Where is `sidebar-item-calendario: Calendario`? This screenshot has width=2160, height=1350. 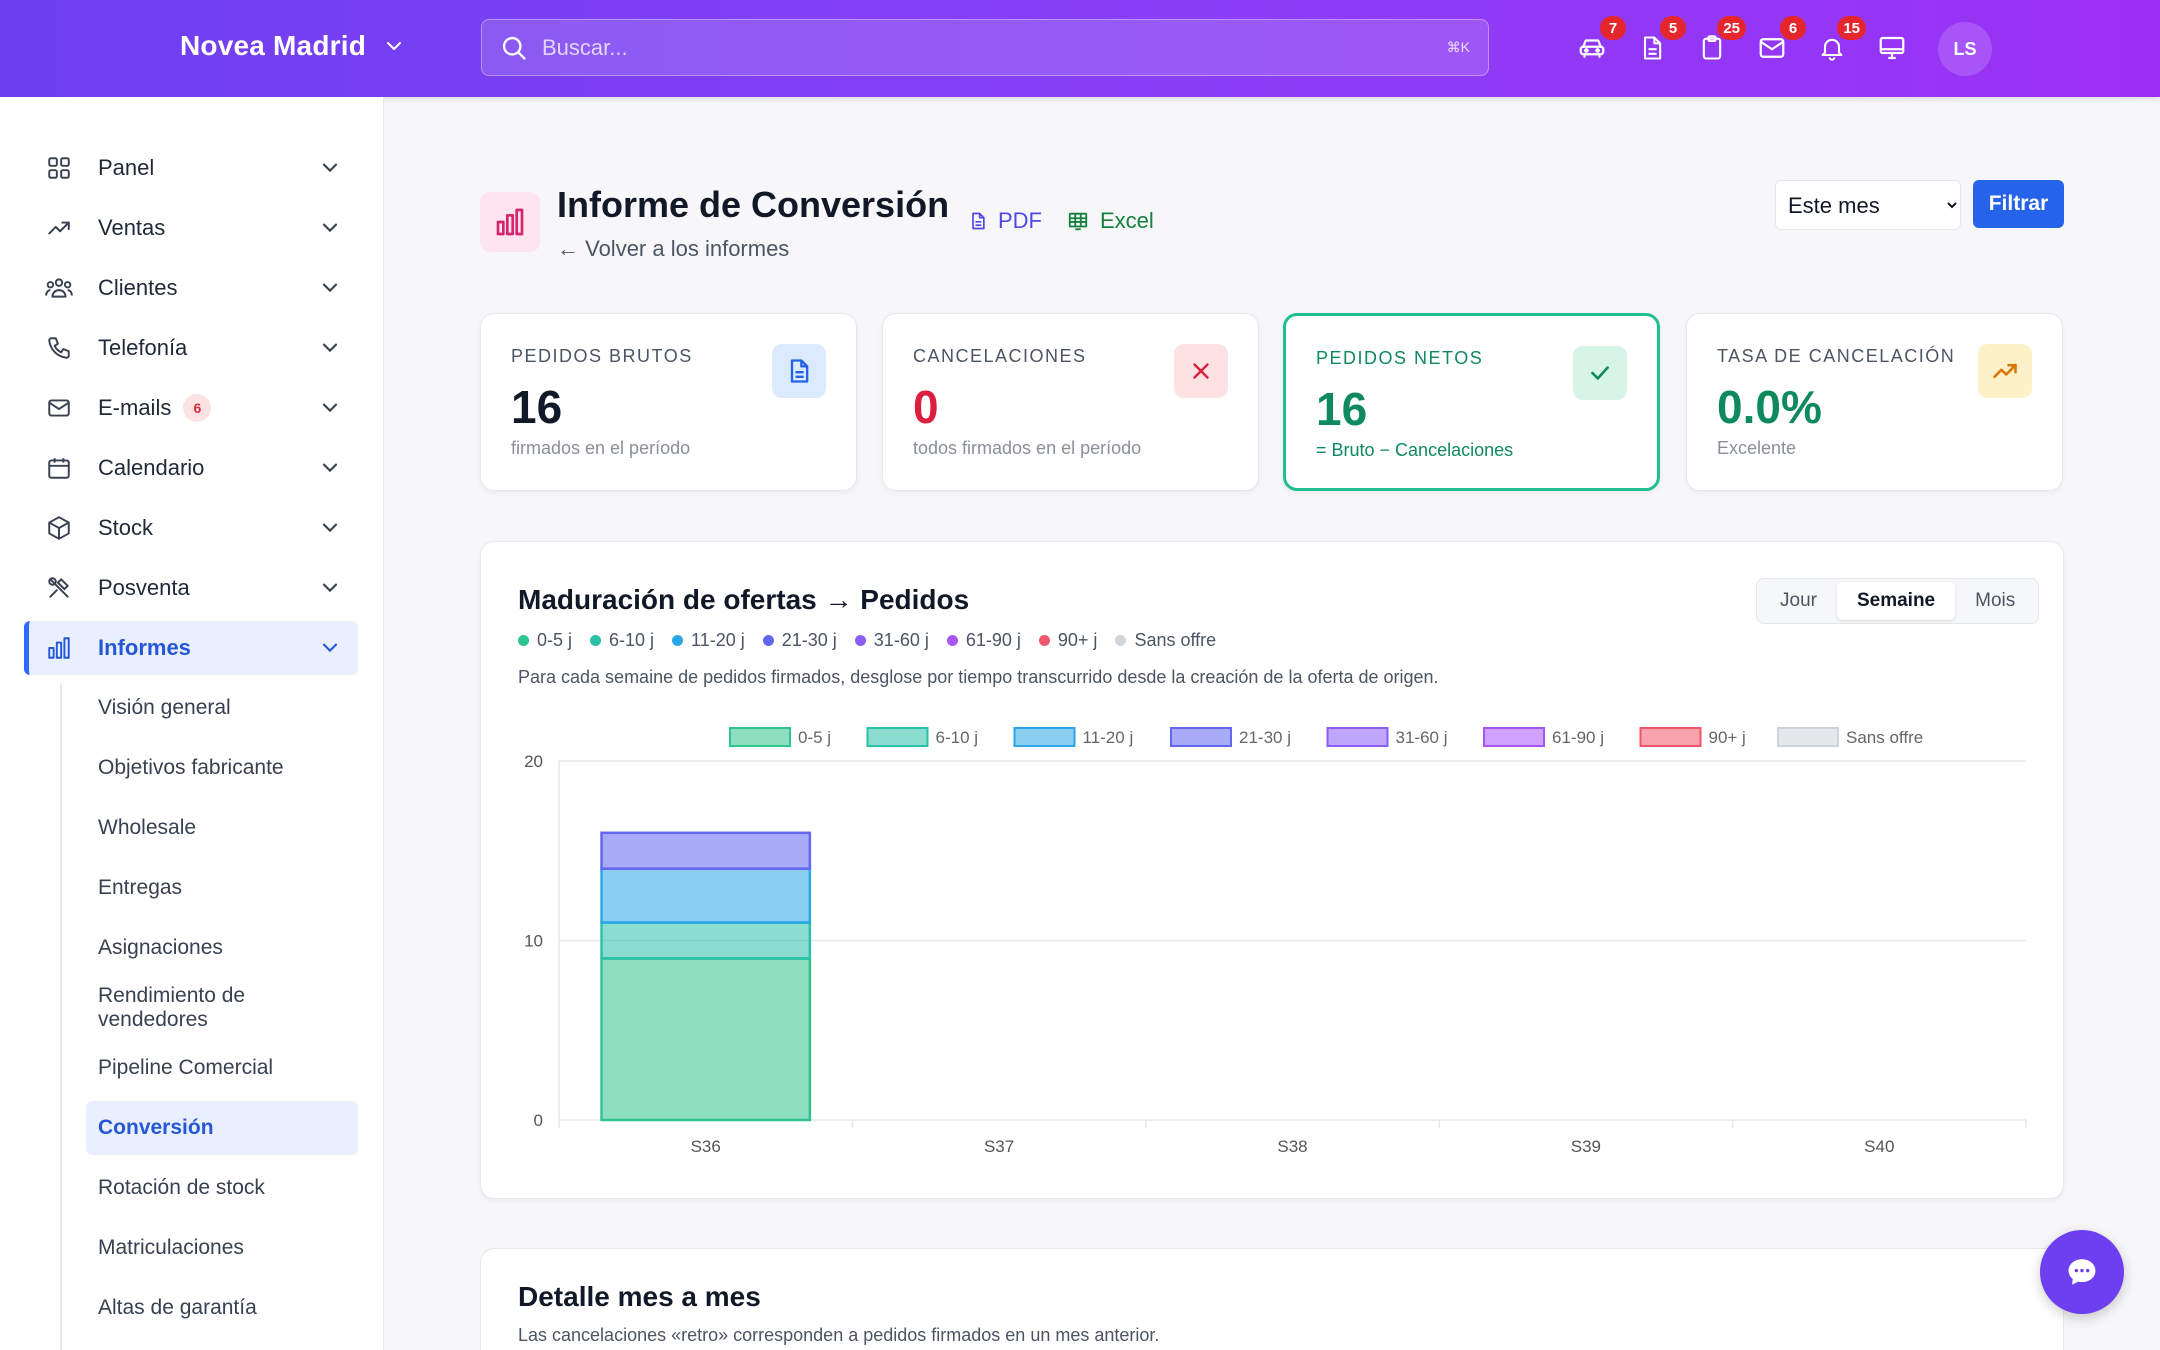
sidebar-item-calendario: Calendario is located at coordinates (191, 468).